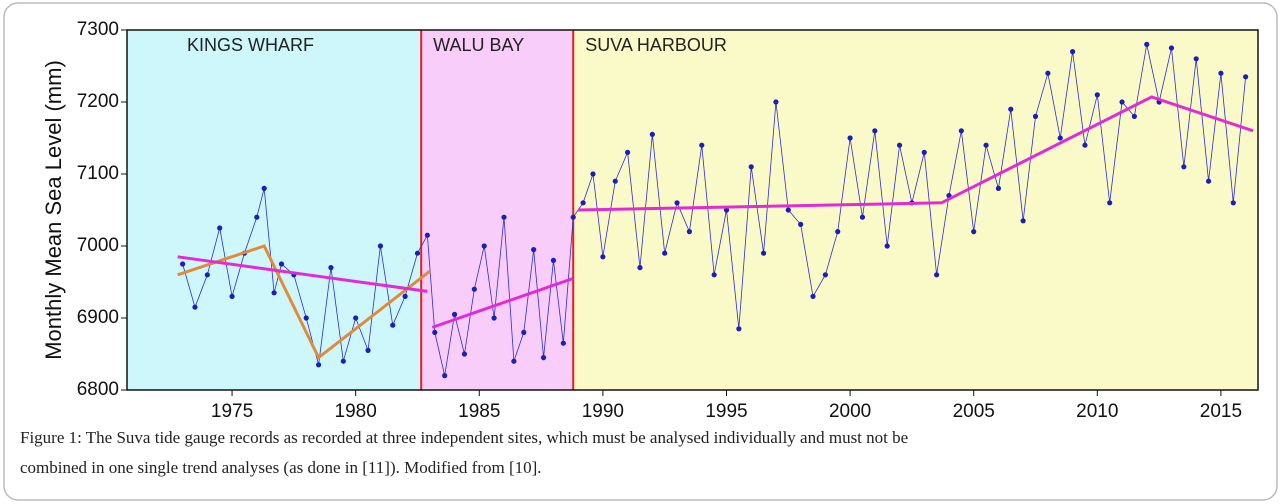 The width and height of the screenshot is (1282, 504). I want to click on x-tick-label: 2015, so click(1221, 411).